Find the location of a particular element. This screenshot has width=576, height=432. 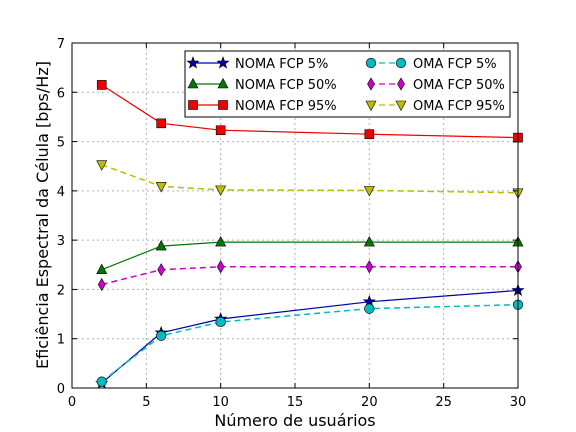

legend-label: OMA FCP 5% is located at coordinates (455, 64).